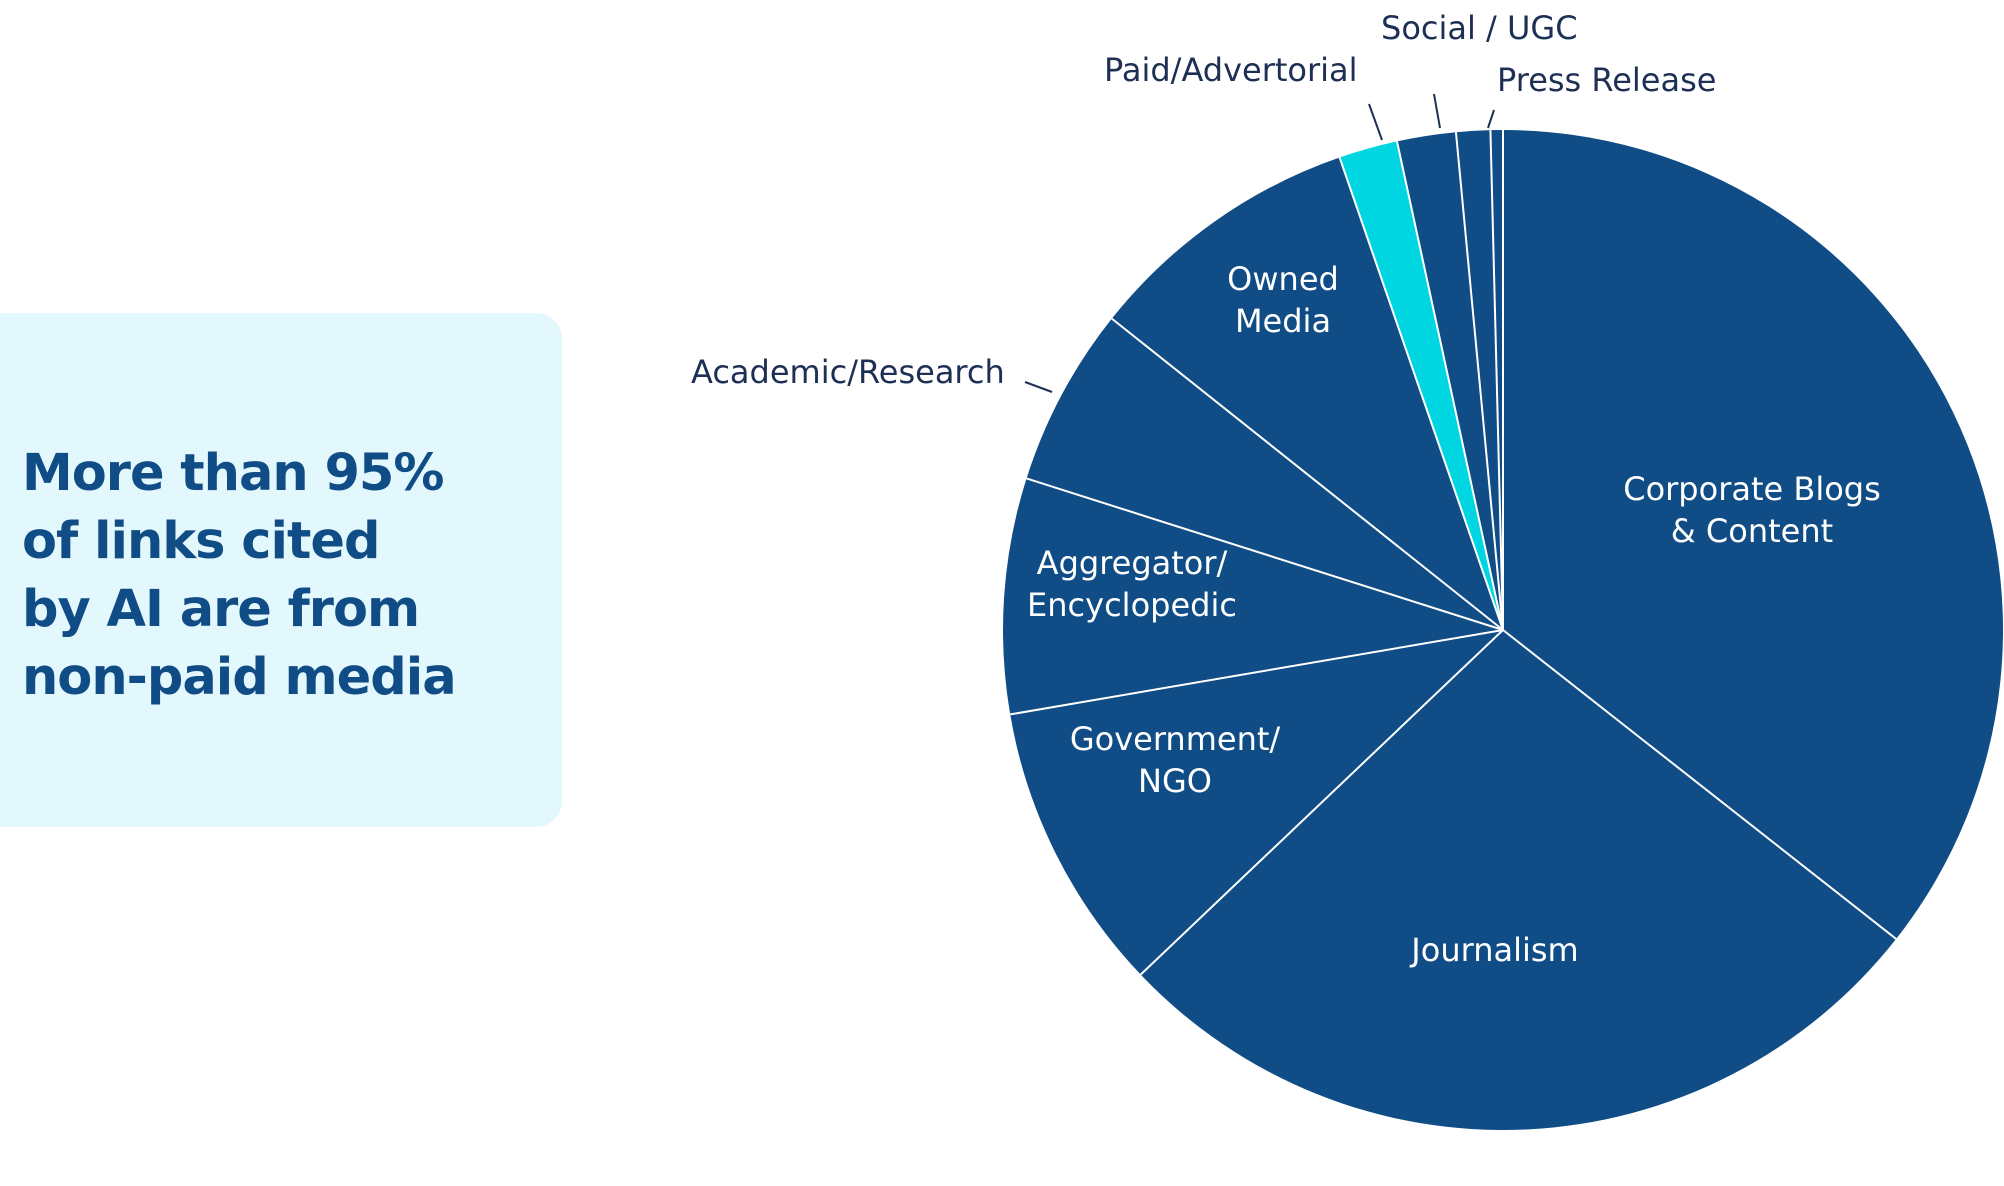 This screenshot has width=2004, height=1186. I want to click on pie-slice-owned-media, so click(1307, 393).